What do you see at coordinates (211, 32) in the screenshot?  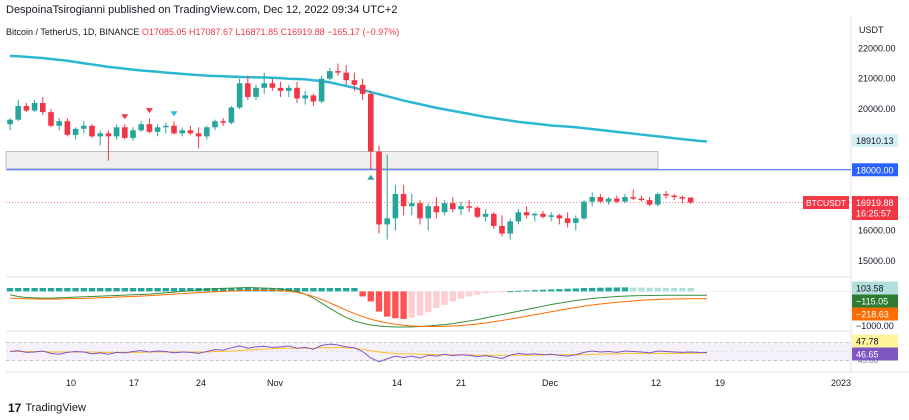 I see `ohlc-high: H17087.67` at bounding box center [211, 32].